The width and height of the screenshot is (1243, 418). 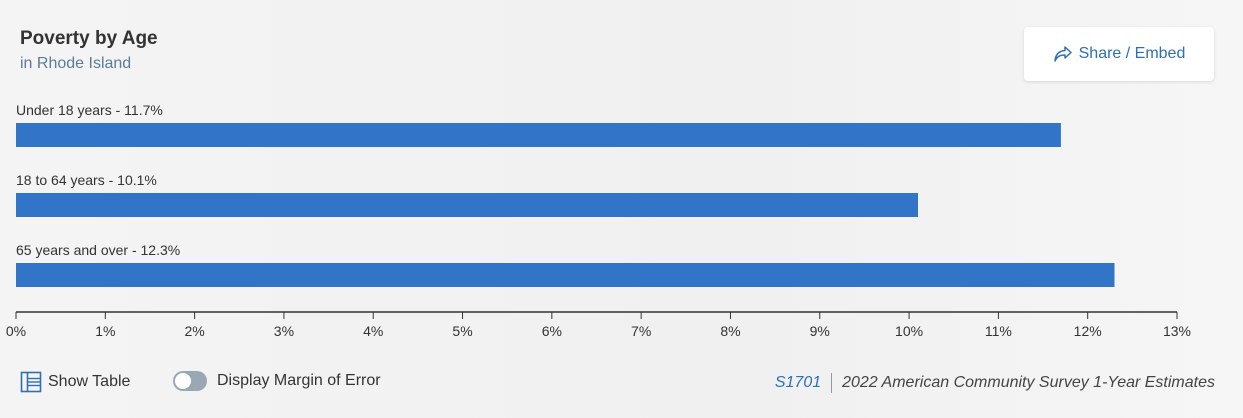 I want to click on x-tick-label: 11%, so click(x=998, y=331).